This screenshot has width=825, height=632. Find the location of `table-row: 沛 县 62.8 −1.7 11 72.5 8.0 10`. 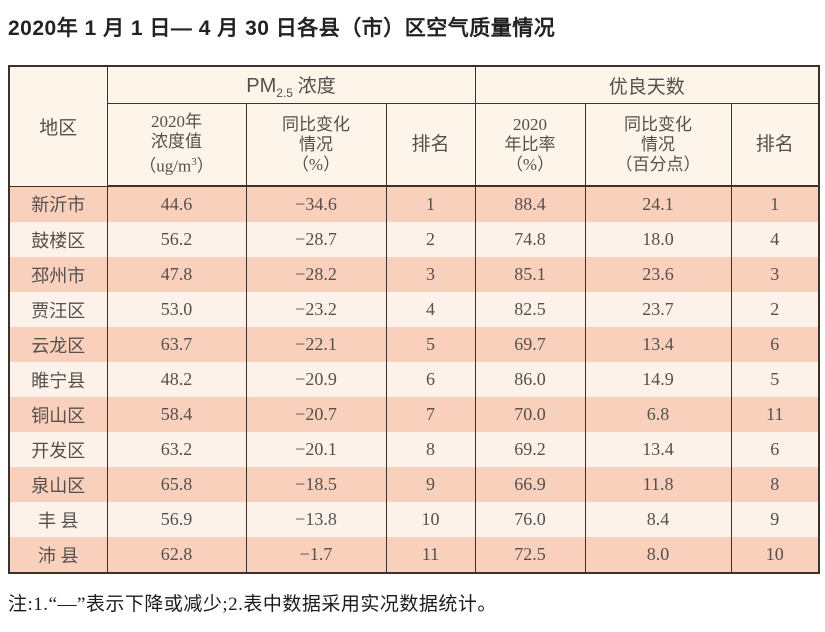

table-row: 沛 县 62.8 −1.7 11 72.5 8.0 10 is located at coordinates (414, 555).